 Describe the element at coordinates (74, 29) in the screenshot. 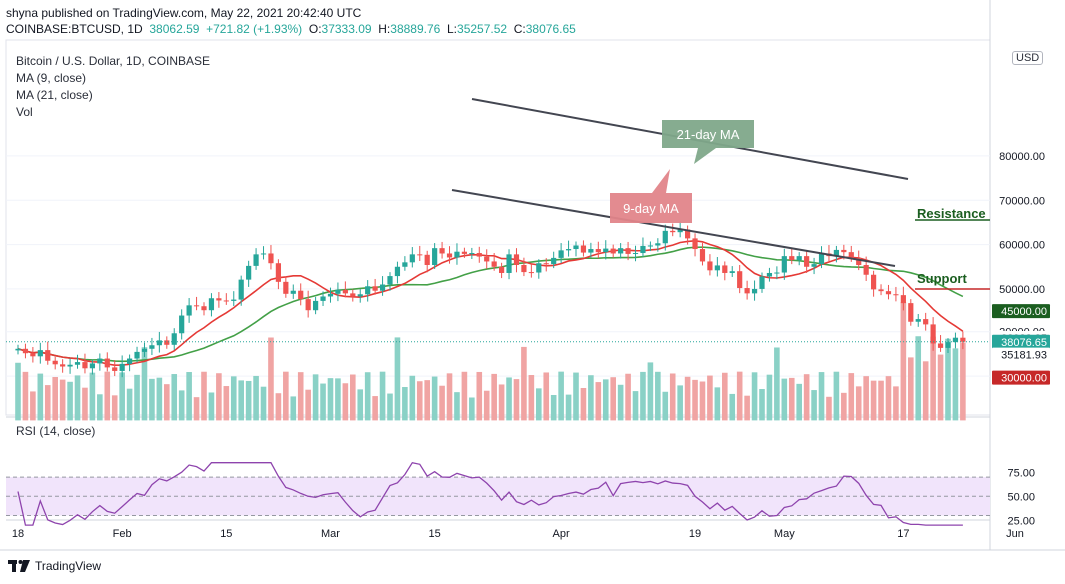

I see `symbol-name: COINBASE:BTCUSD, 1D` at that location.